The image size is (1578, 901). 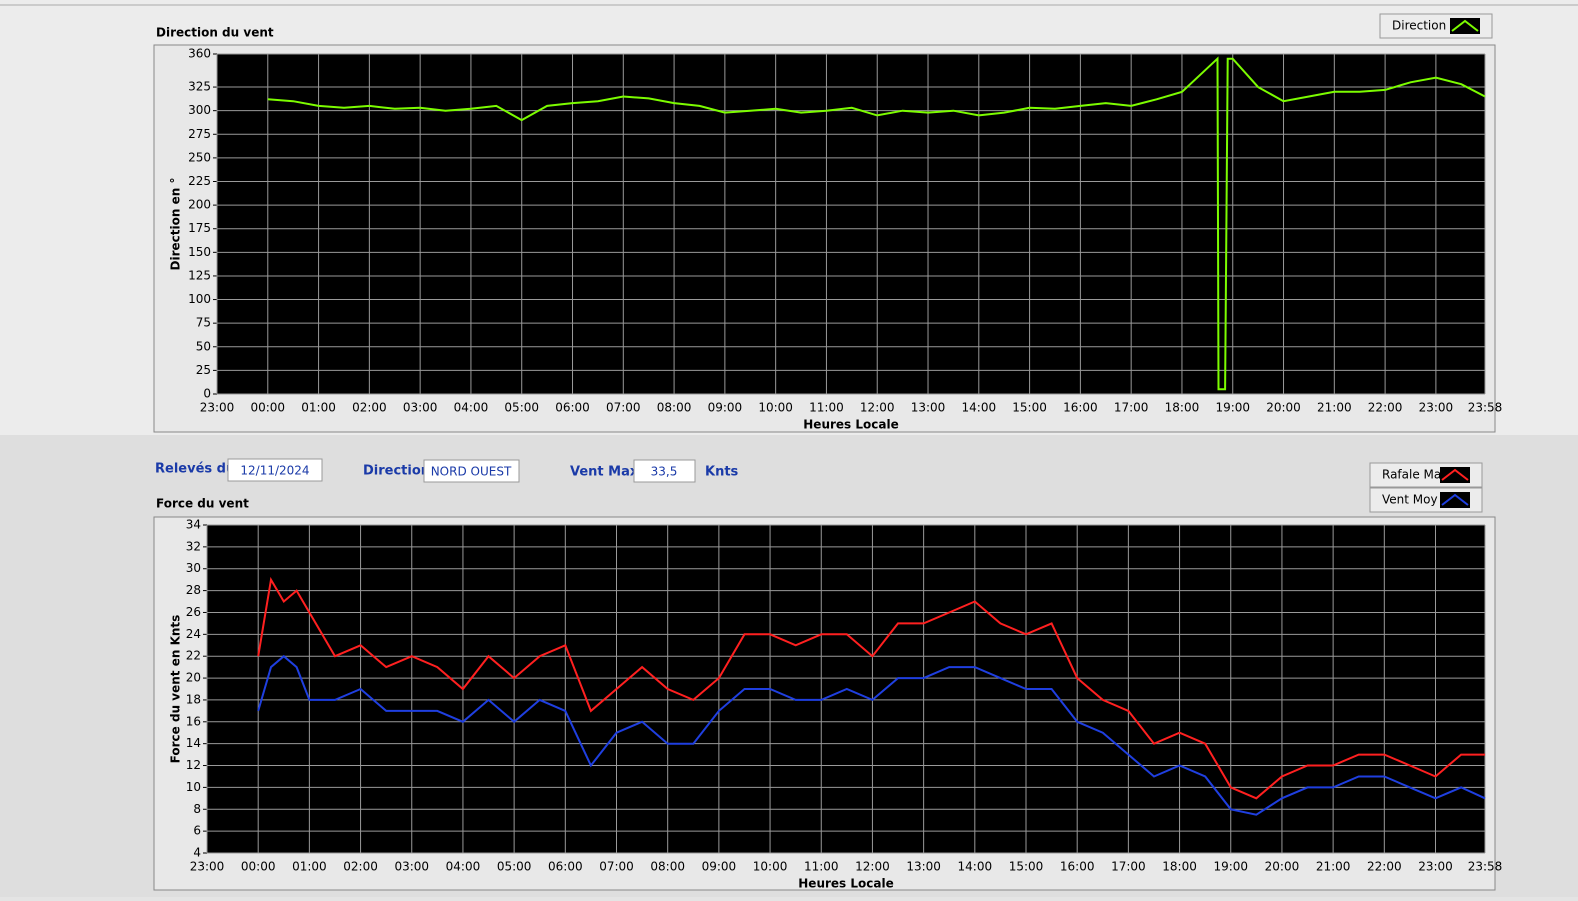 What do you see at coordinates (199, 110) in the screenshot?
I see `y-tick-label: 300` at bounding box center [199, 110].